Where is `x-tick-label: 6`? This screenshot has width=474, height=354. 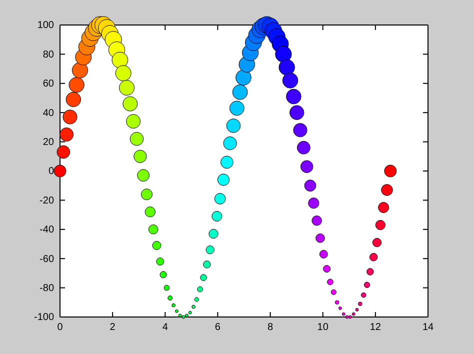
x-tick-label: 6 is located at coordinates (217, 328).